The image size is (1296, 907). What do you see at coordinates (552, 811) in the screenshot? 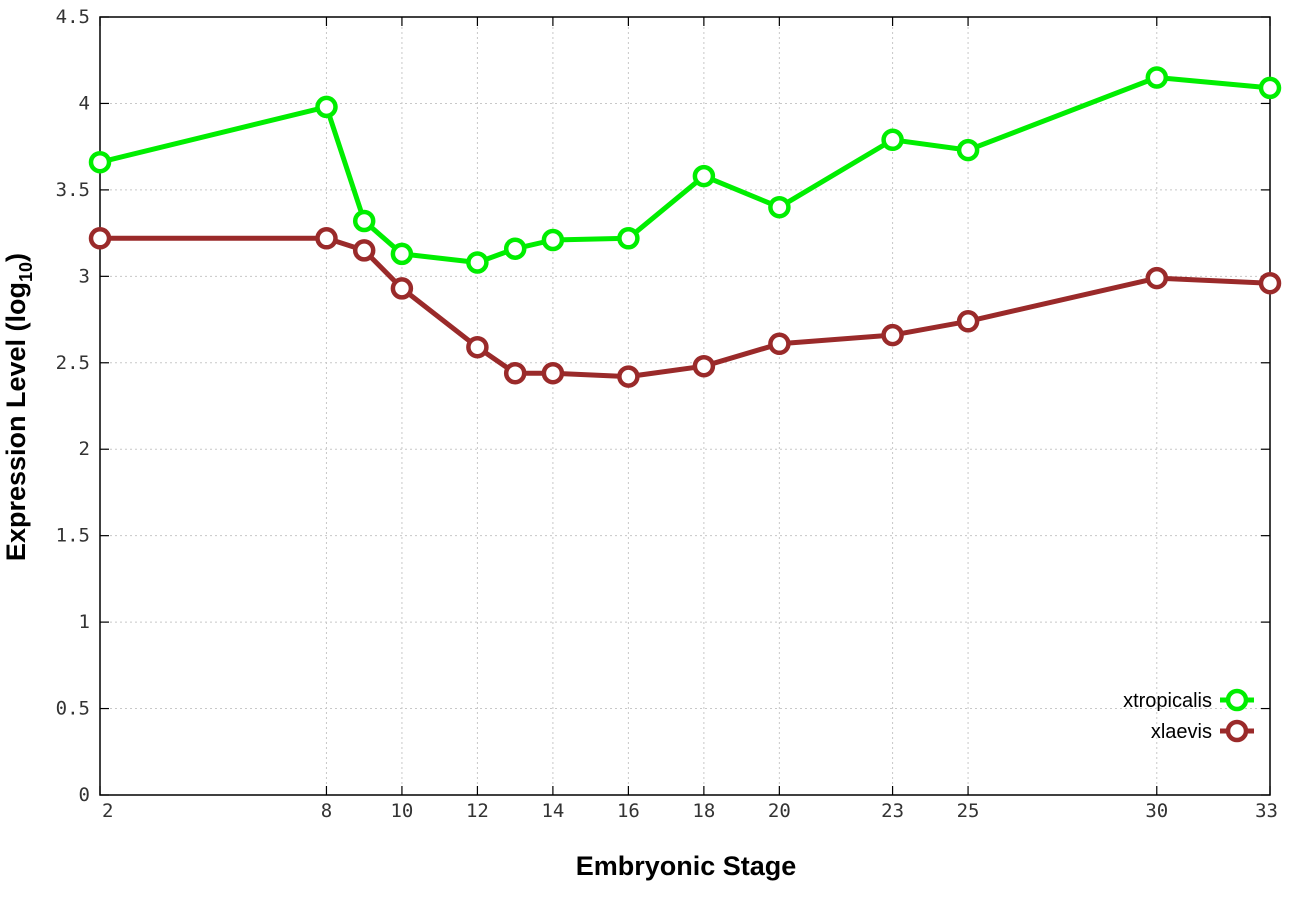
I see `x-tick-label: 14` at bounding box center [552, 811].